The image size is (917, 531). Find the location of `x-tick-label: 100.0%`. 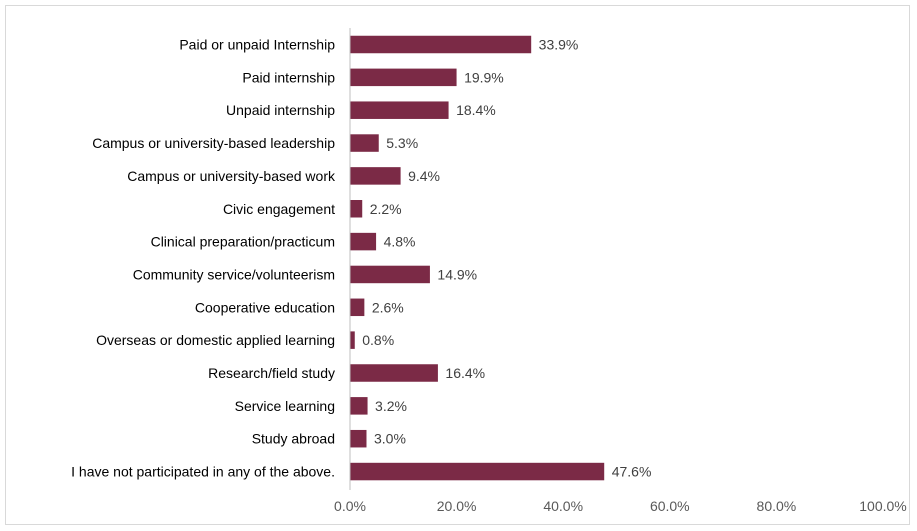

x-tick-label: 100.0% is located at coordinates (882, 506).